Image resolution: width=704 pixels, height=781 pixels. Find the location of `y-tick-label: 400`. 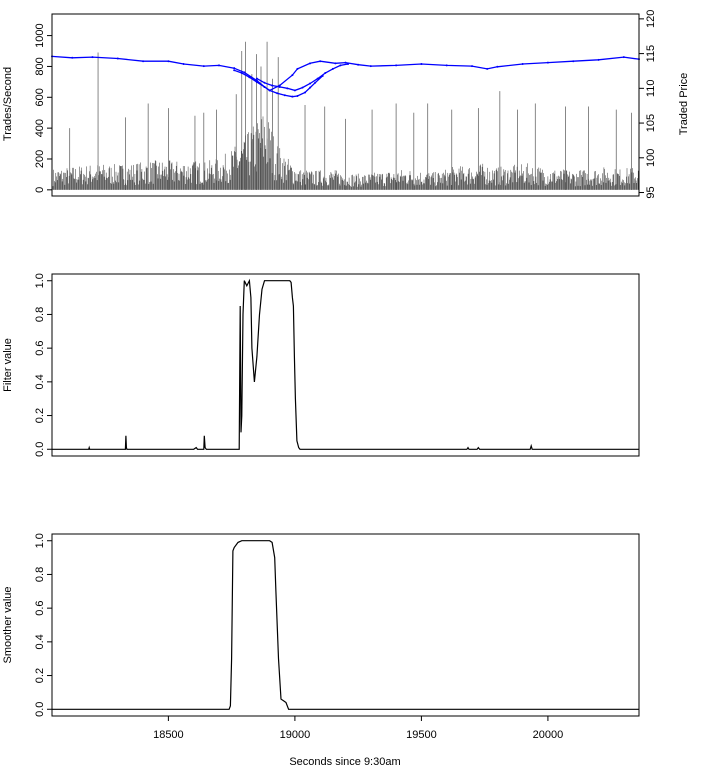

y-tick-label: 400 is located at coordinates (40, 128).